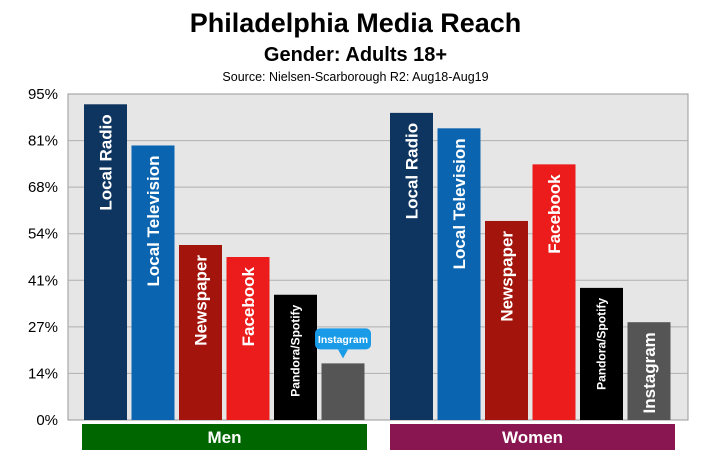 This screenshot has width=711, height=474. I want to click on bar-women-instagram, so click(649, 371).